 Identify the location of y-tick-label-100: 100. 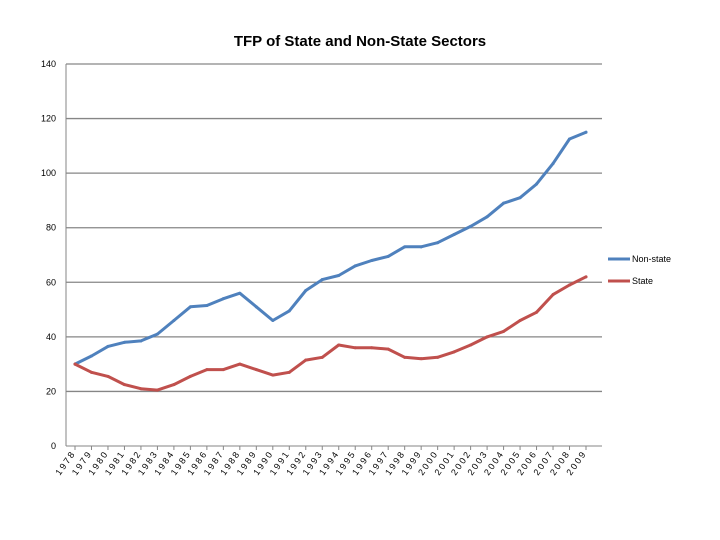
(48, 173).